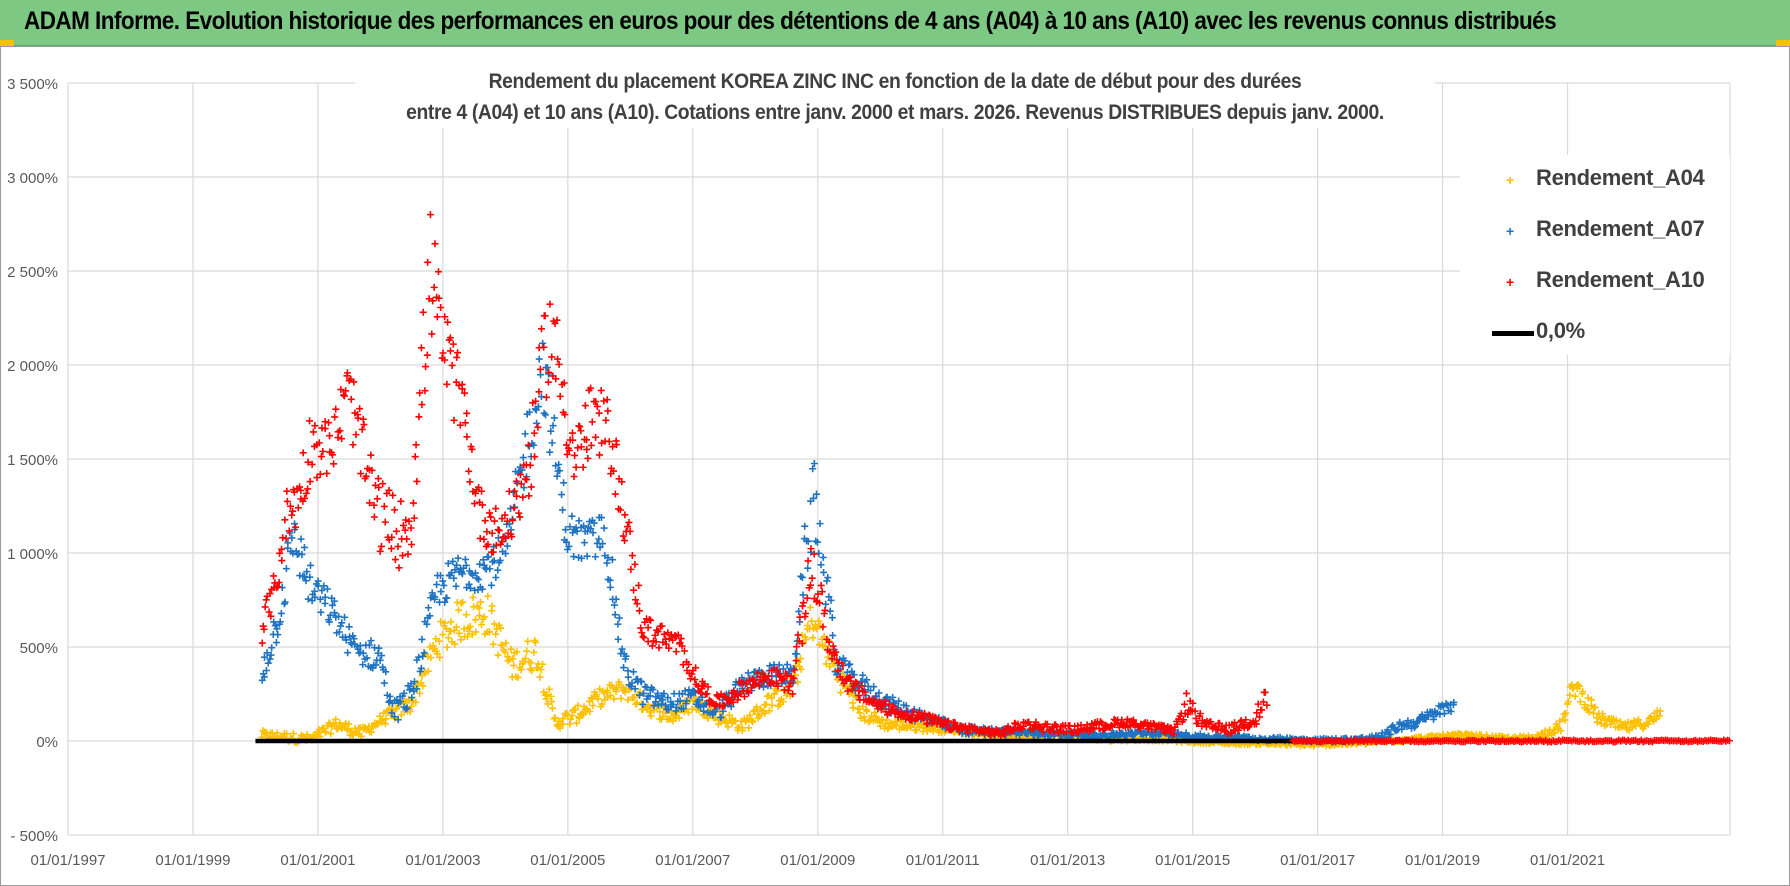  What do you see at coordinates (7, 43) in the screenshot?
I see `banner-corner-left` at bounding box center [7, 43].